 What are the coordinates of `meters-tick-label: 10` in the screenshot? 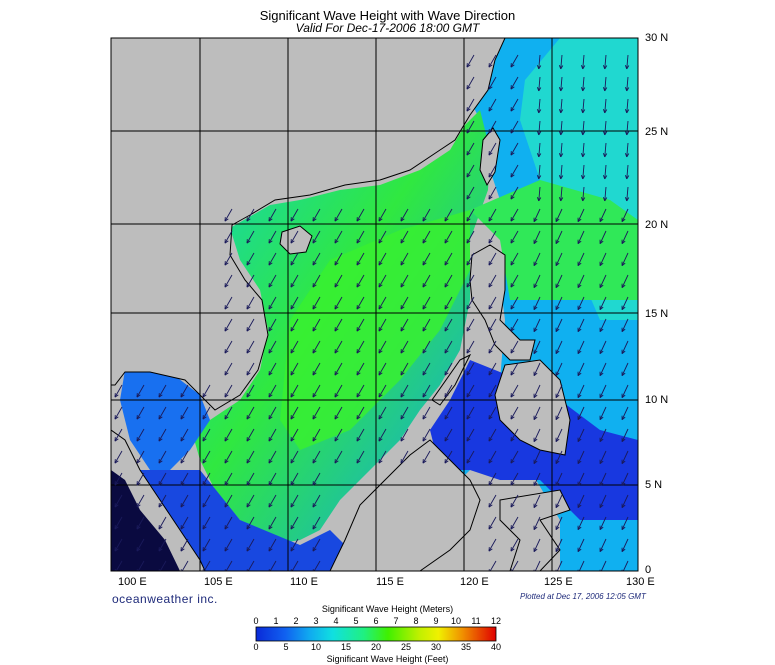 It's located at (456, 621).